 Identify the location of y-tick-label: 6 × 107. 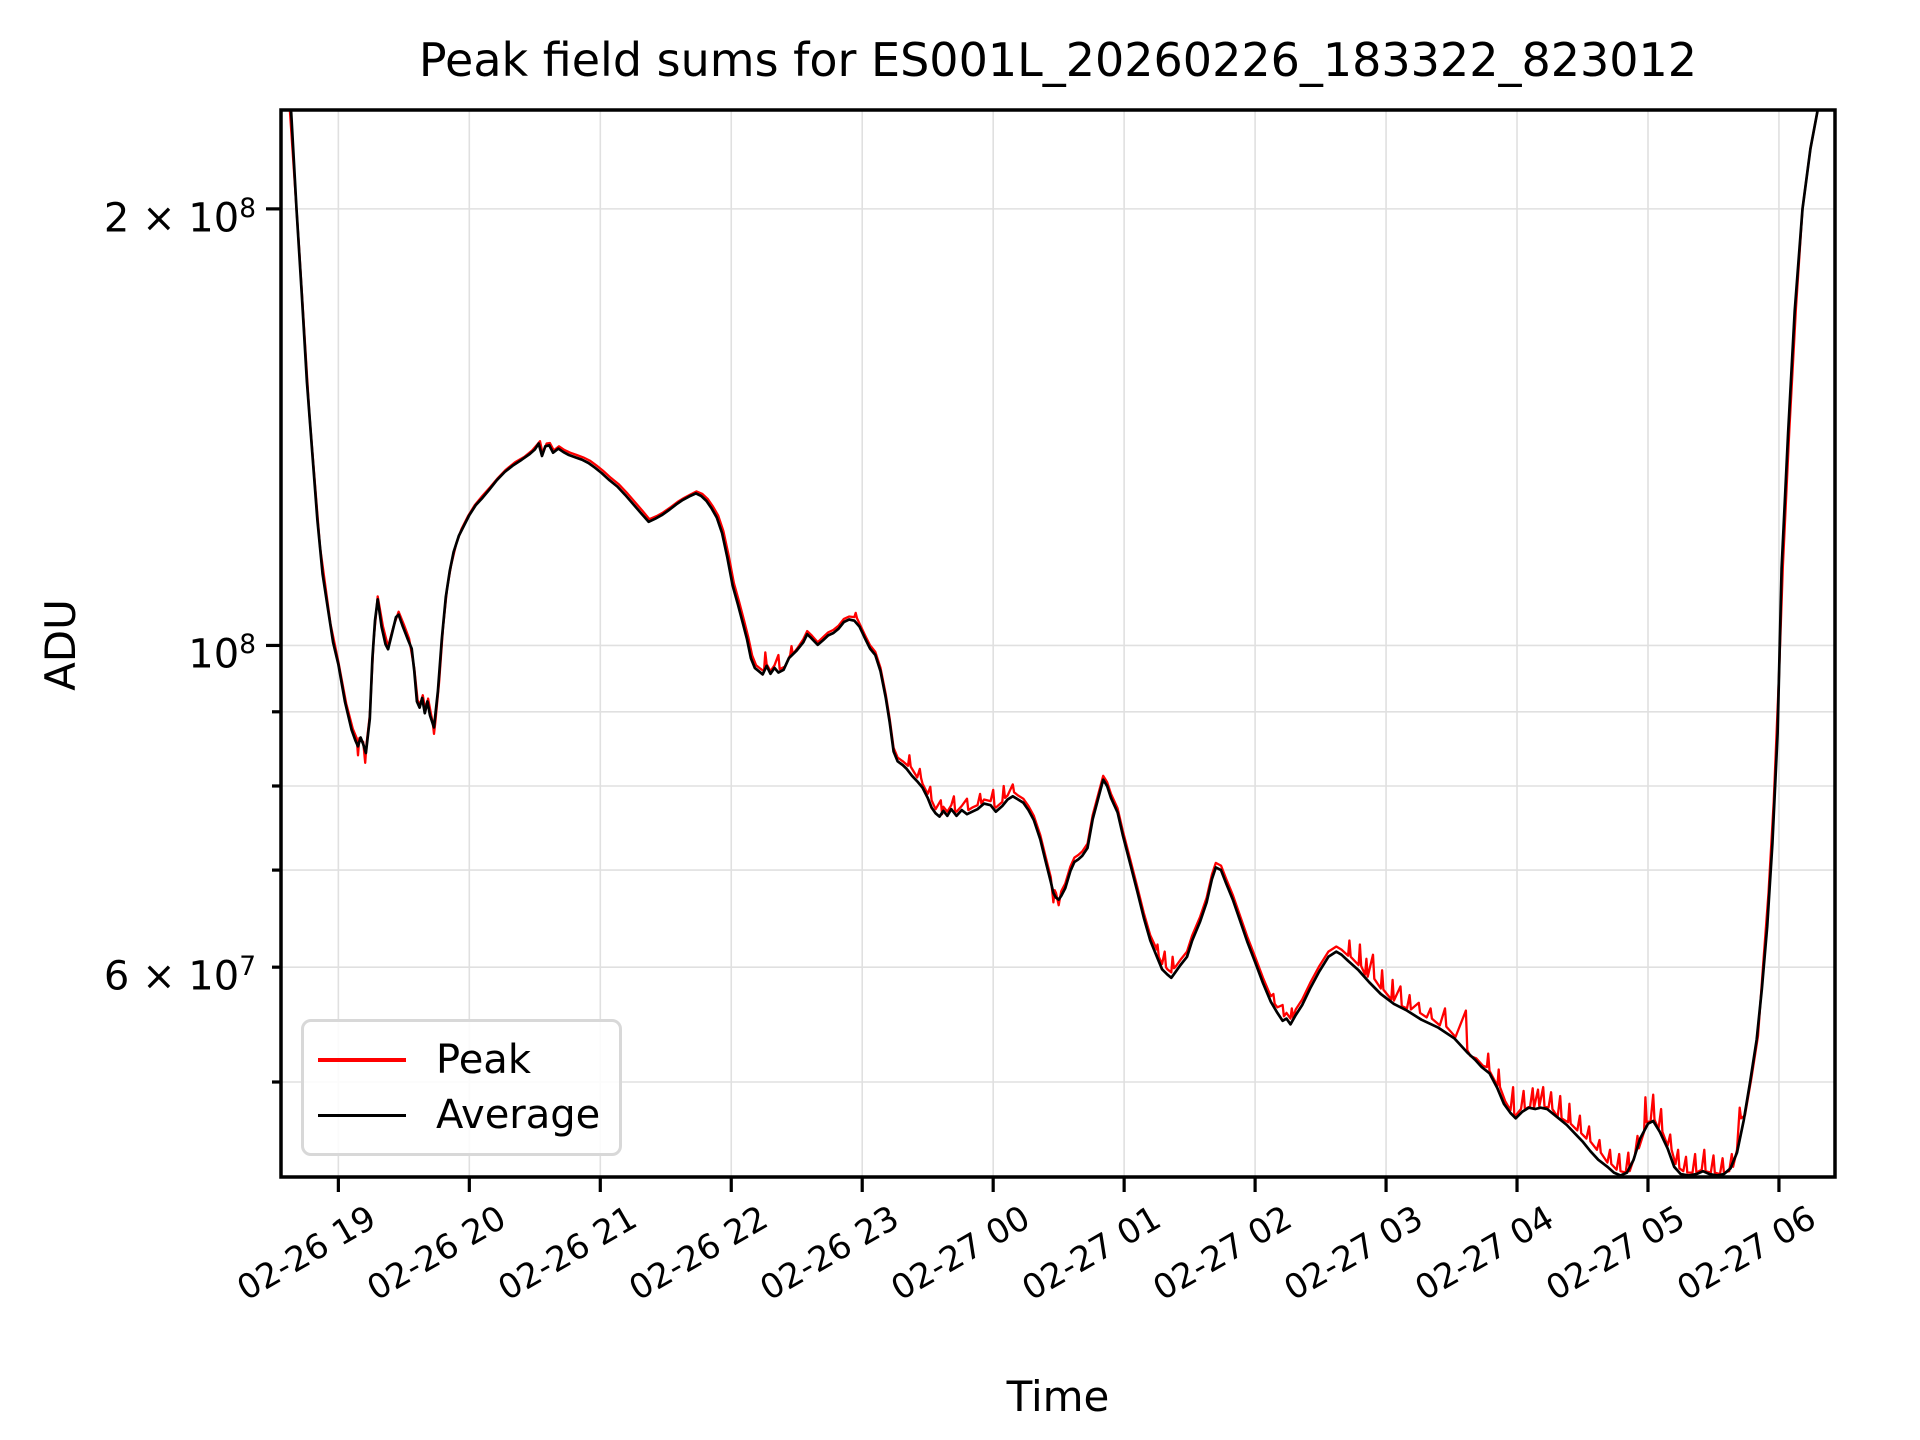
(179, 975).